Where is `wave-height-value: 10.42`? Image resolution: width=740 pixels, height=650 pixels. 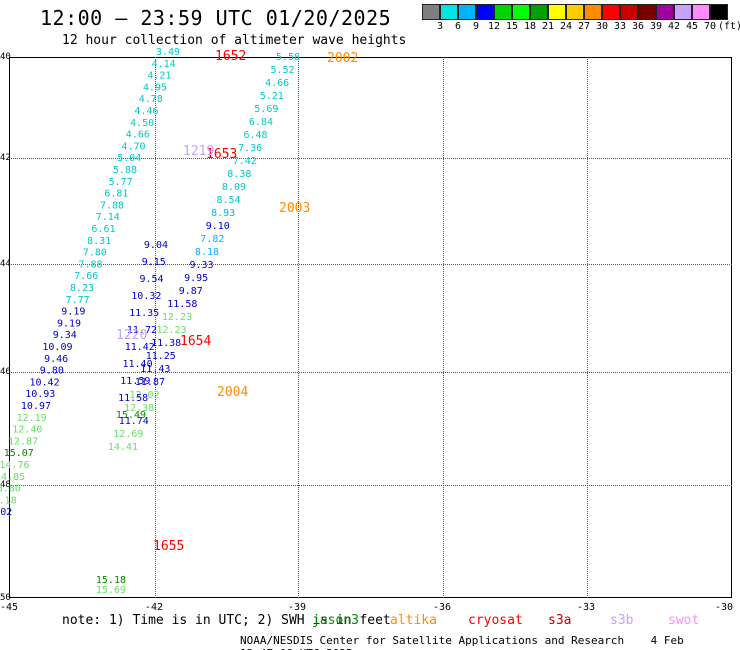
wave-height-value: 10.42 is located at coordinates (44, 382).